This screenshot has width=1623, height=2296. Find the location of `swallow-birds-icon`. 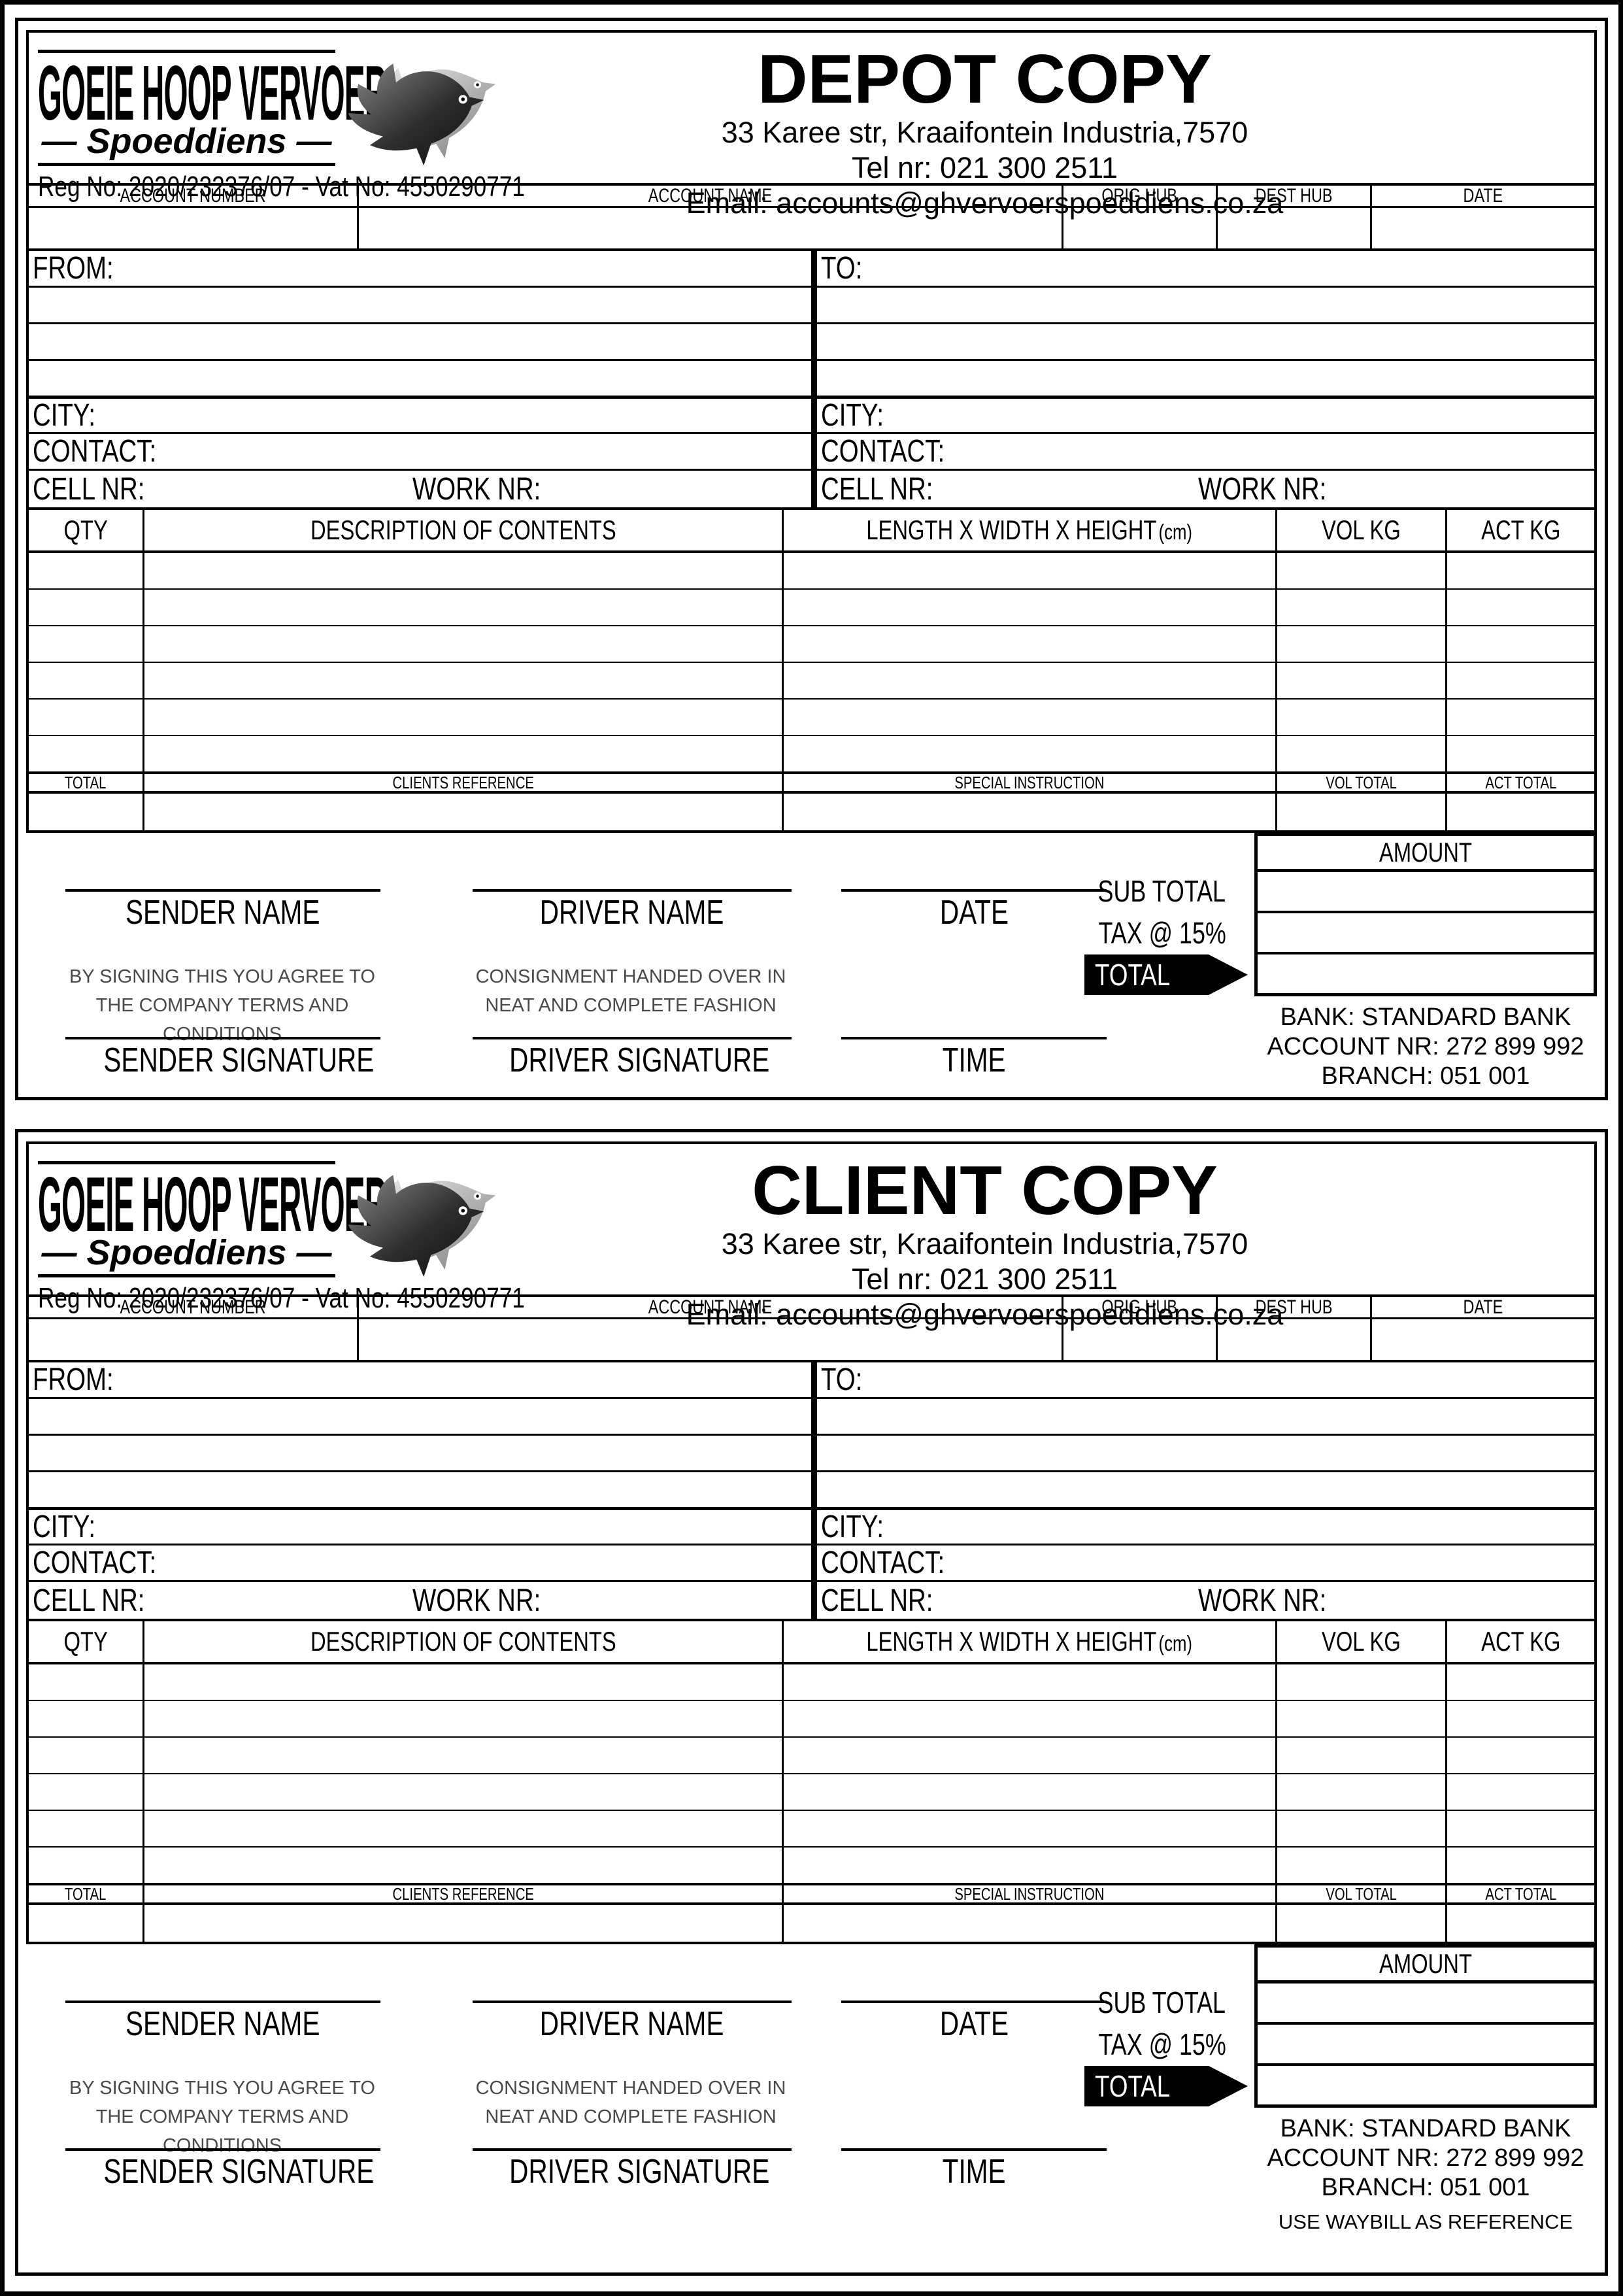

swallow-birds-icon is located at coordinates (422, 115).